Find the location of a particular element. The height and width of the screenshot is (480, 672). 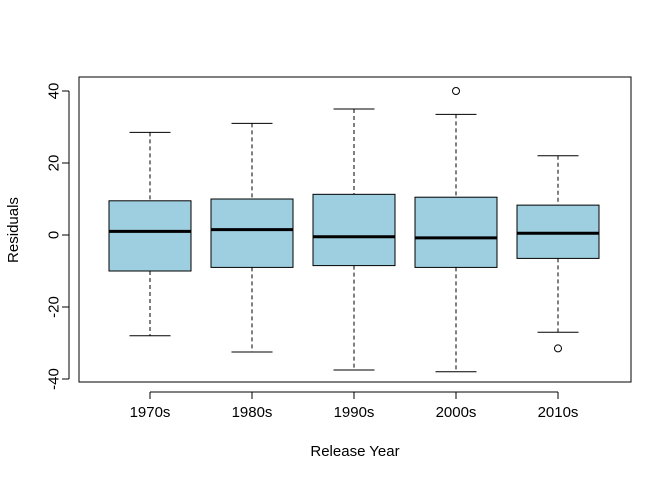

y-axis-label: Residuals is located at coordinates (13, 230).